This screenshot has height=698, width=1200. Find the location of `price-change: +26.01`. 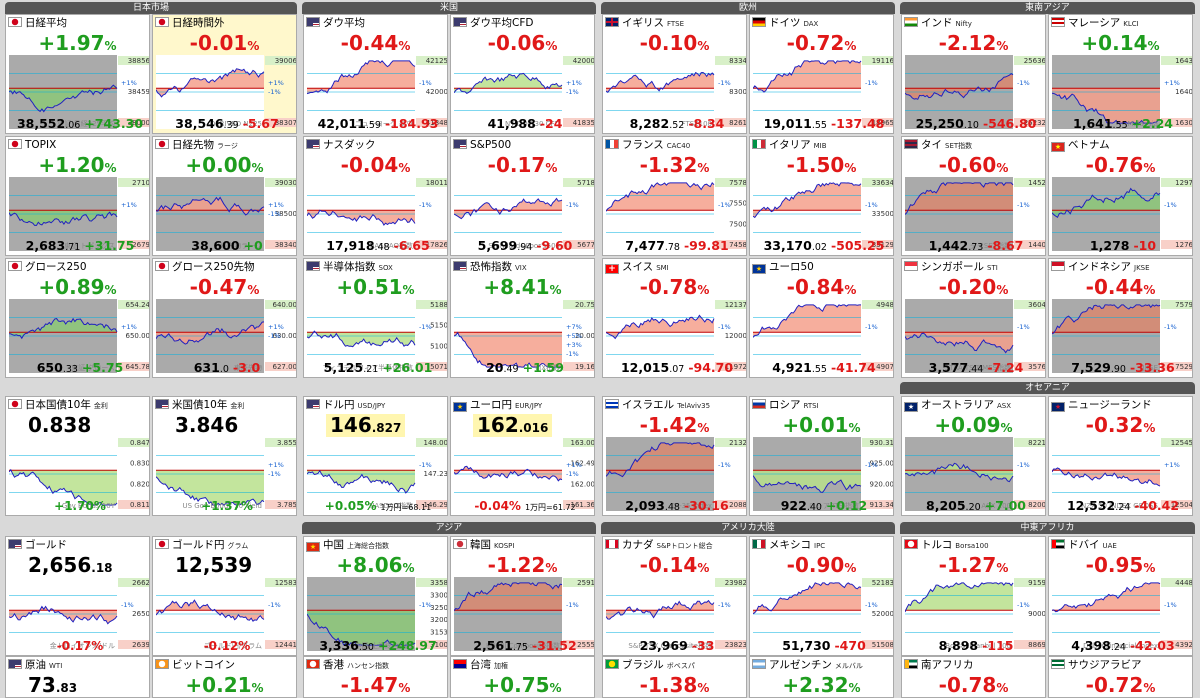

price-change: +26.01 is located at coordinates (407, 367).